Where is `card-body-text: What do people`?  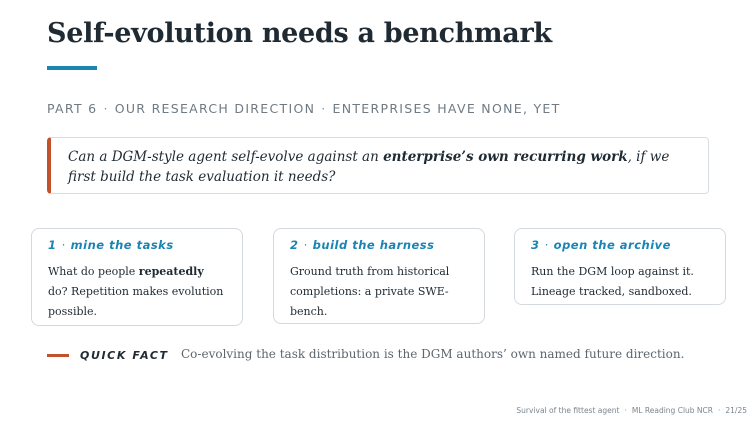
card-body-text: What do people is located at coordinates (93, 271).